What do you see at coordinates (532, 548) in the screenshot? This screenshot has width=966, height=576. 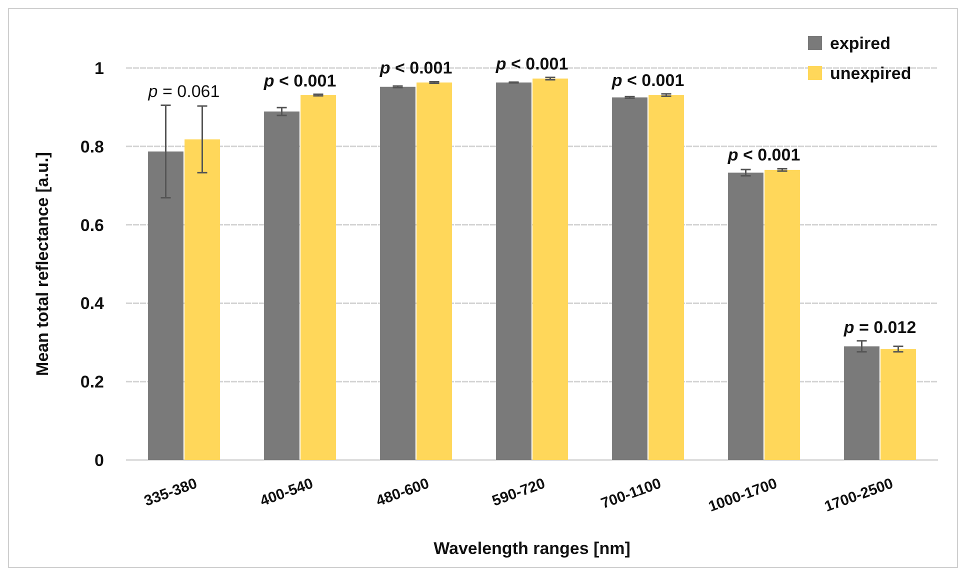 I see `x-axis-title: Wavelength ranges [nm]` at bounding box center [532, 548].